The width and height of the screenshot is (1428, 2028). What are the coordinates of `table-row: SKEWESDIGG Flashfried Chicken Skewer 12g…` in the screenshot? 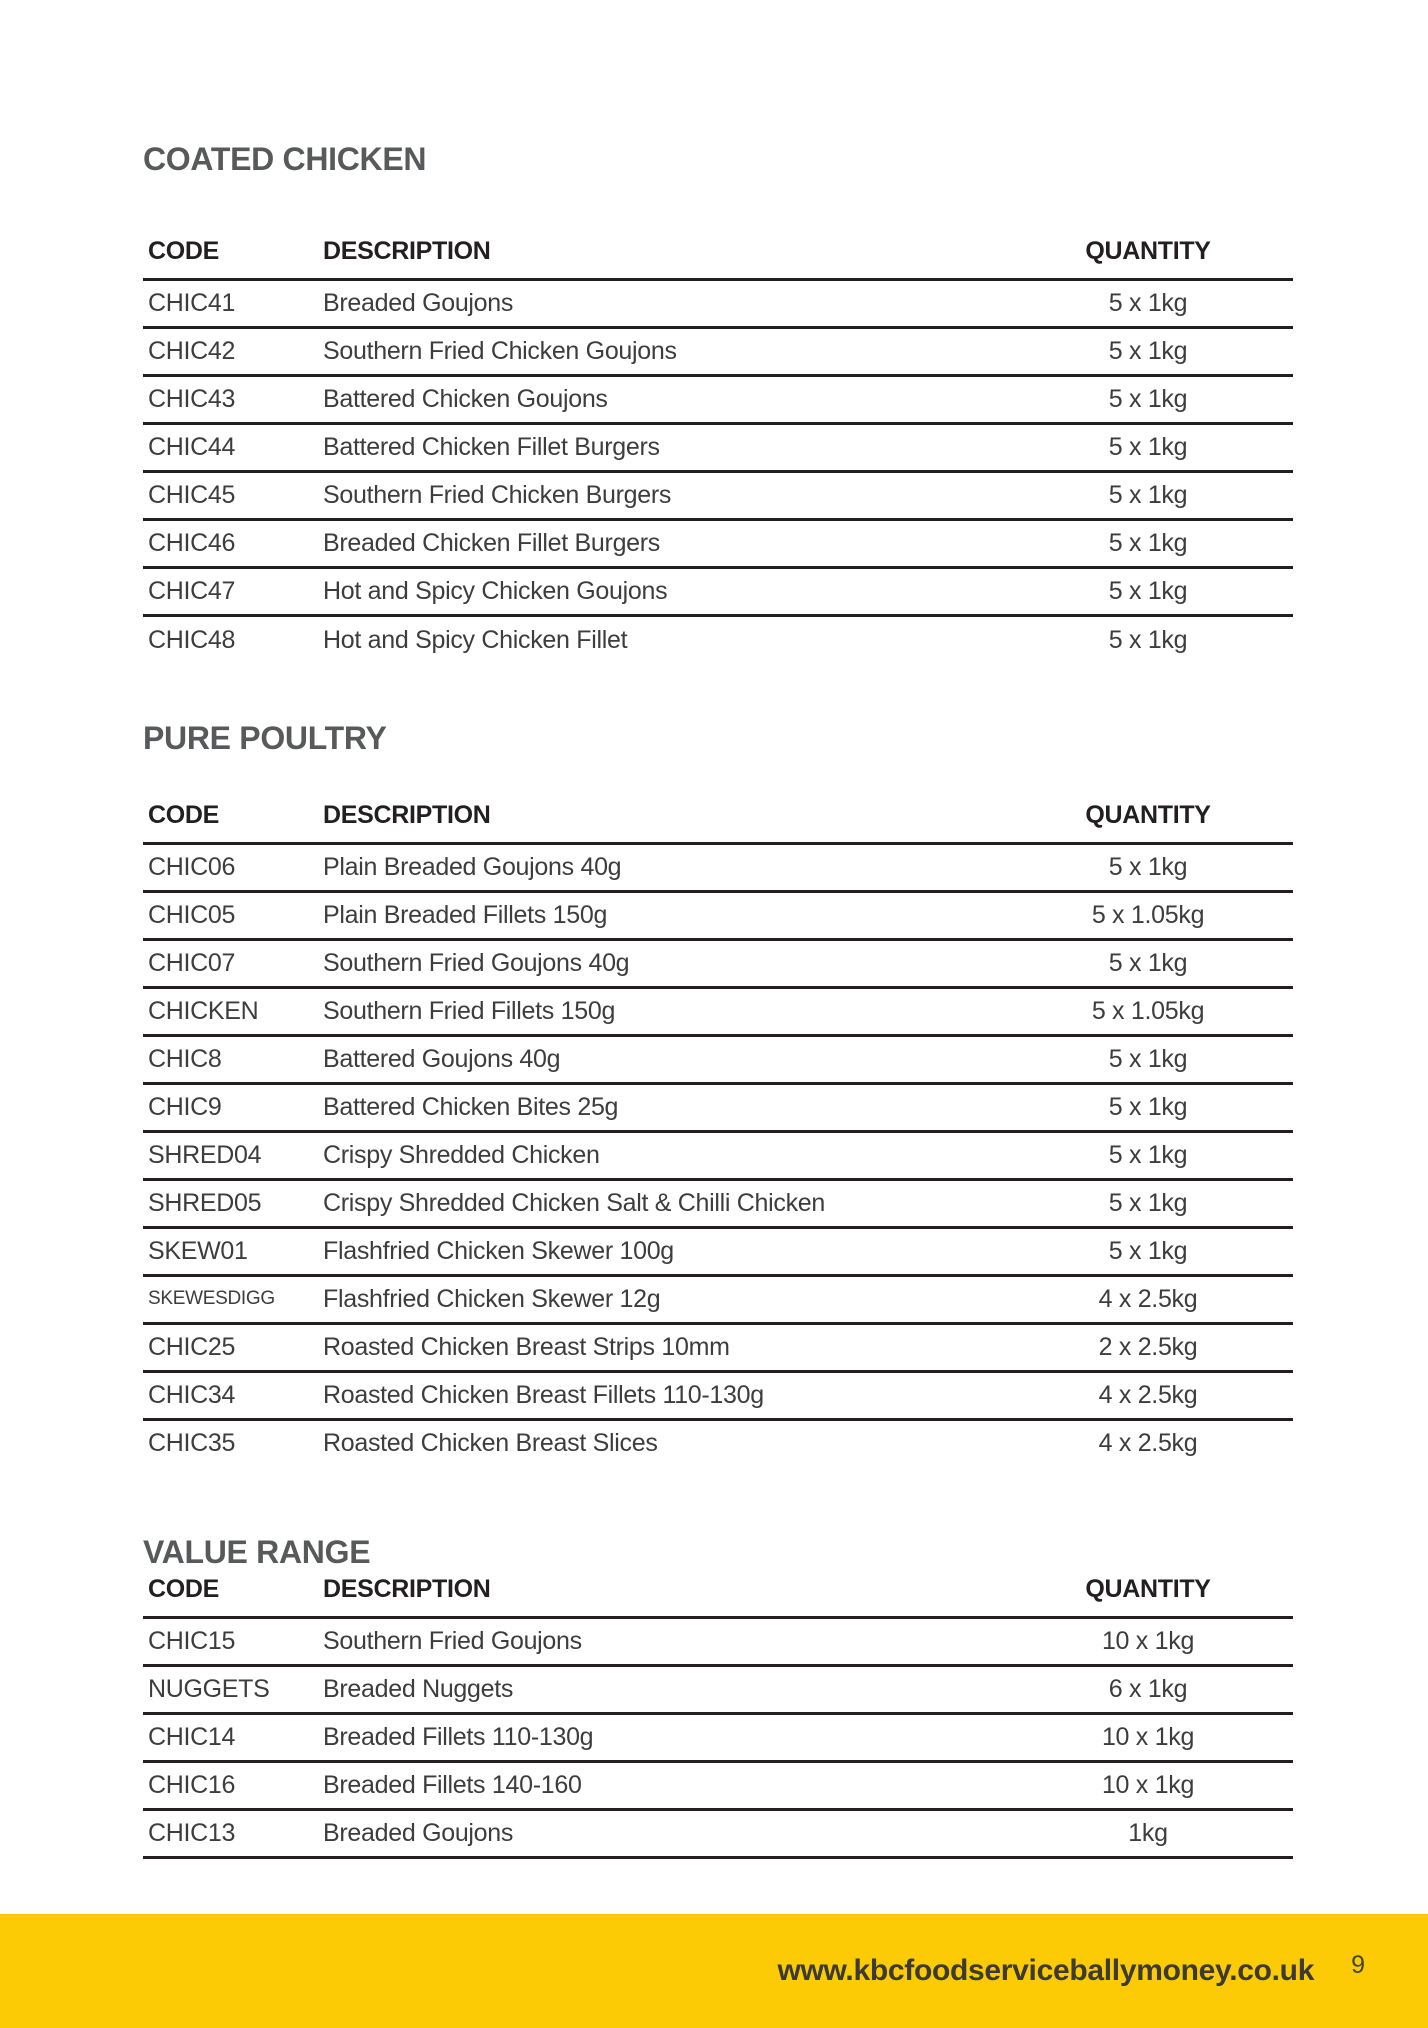 It's located at (718, 1300).